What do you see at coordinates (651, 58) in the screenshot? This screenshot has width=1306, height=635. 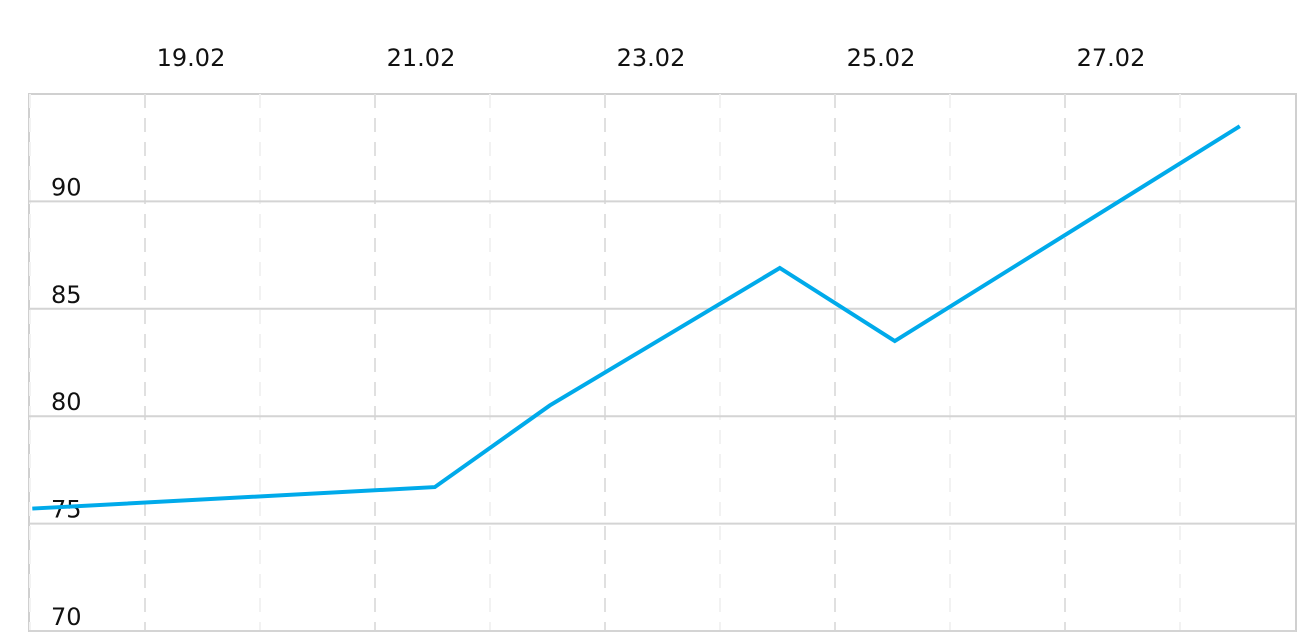 I see `x-tick-label: 23.02` at bounding box center [651, 58].